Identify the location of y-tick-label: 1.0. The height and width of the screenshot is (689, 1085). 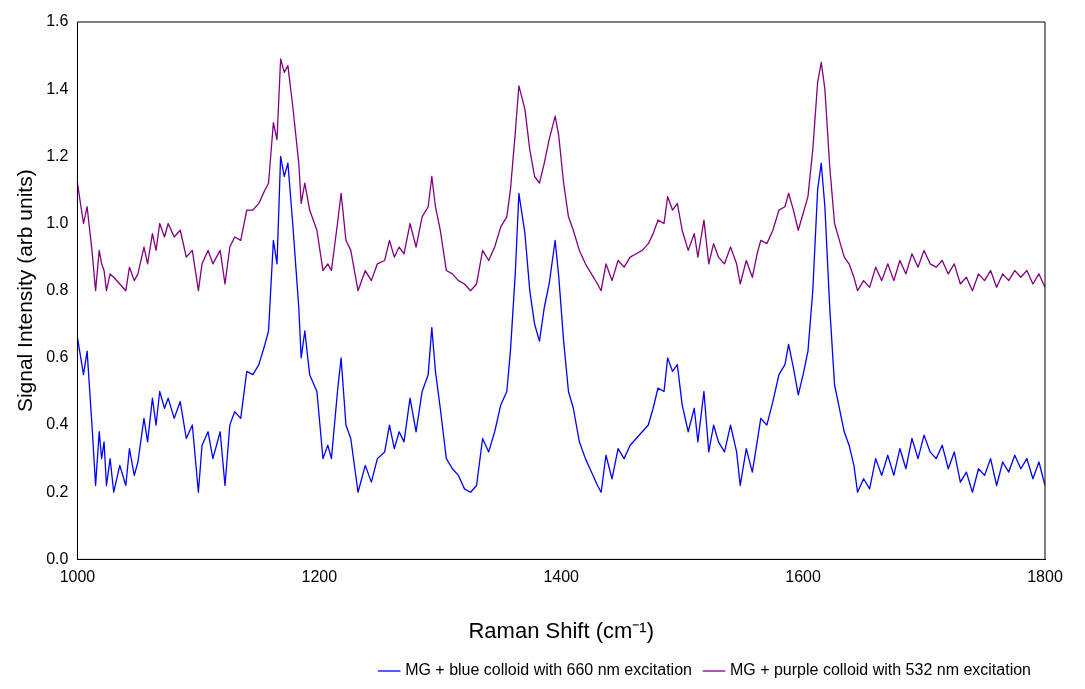
(57, 222).